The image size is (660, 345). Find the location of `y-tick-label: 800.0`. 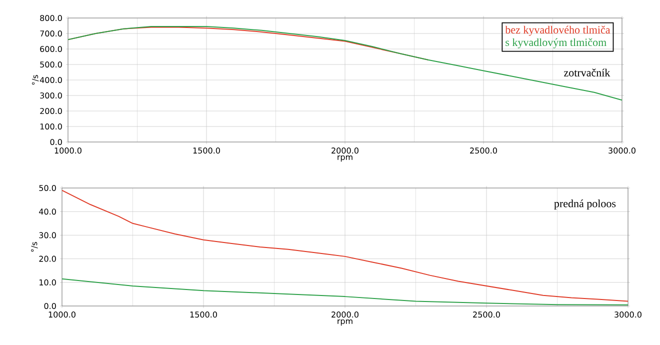

y-tick-label: 800.0 is located at coordinates (51, 18).